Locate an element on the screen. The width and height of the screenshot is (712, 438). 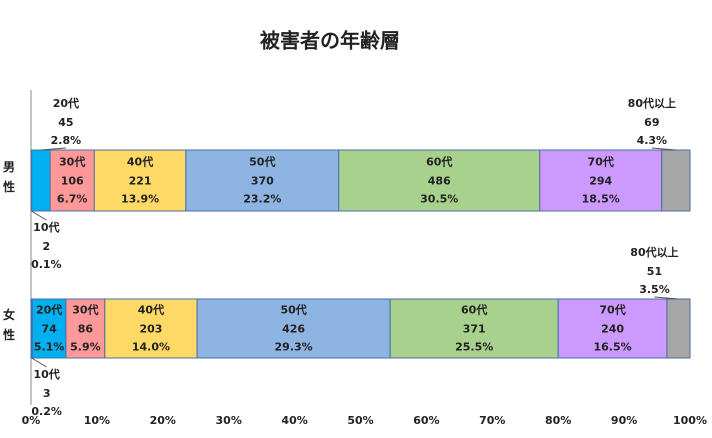
count-label: 106 is located at coordinates (72, 181).